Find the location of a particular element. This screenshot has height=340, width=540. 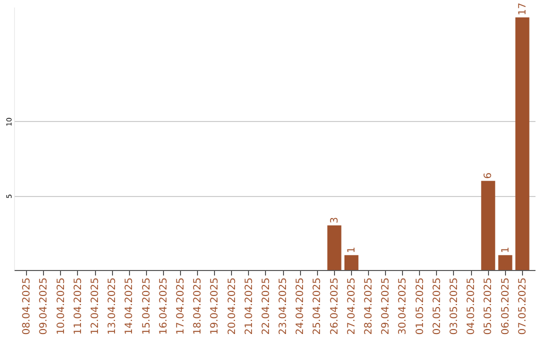

x-tick-label: 06.05.2025 is located at coordinates (506, 306).